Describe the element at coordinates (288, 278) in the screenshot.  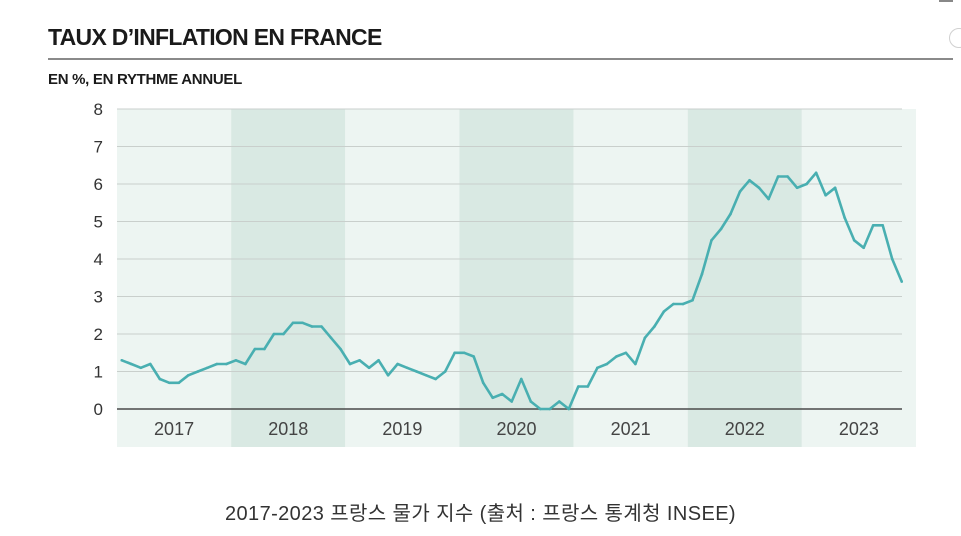
I see `year-band-2018` at that location.